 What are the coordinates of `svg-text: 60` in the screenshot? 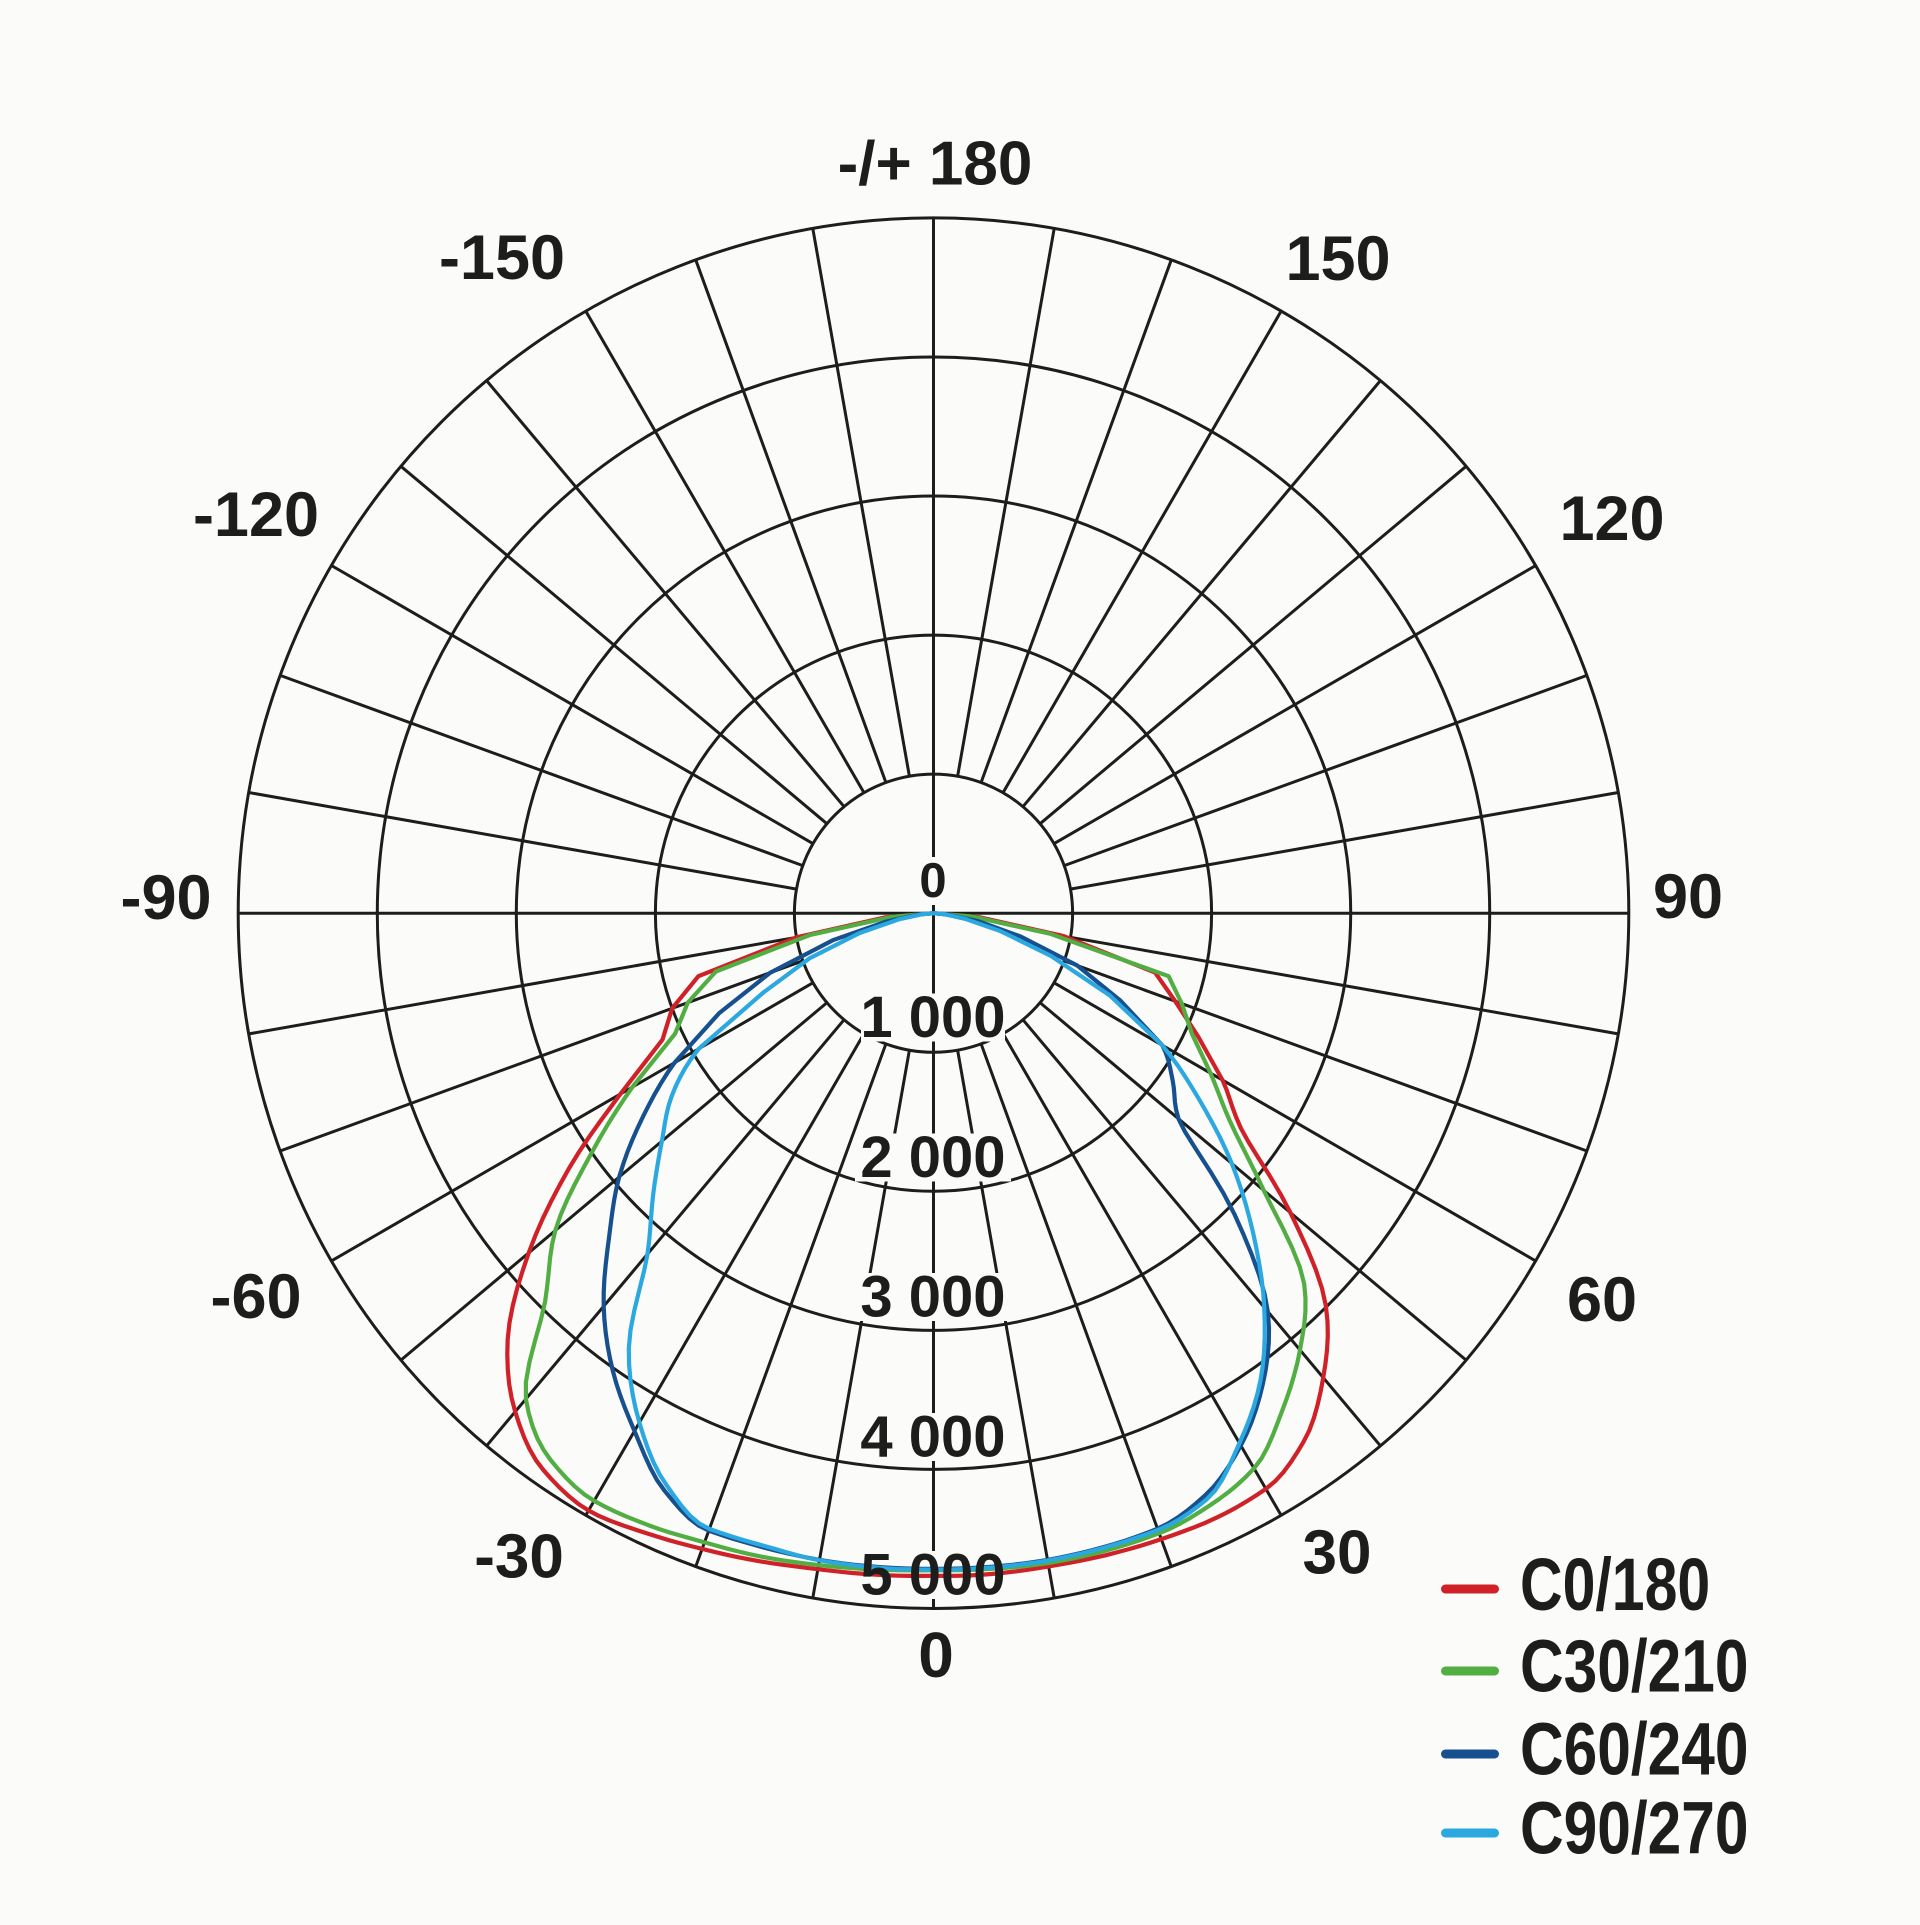 It's located at (1602, 1300).